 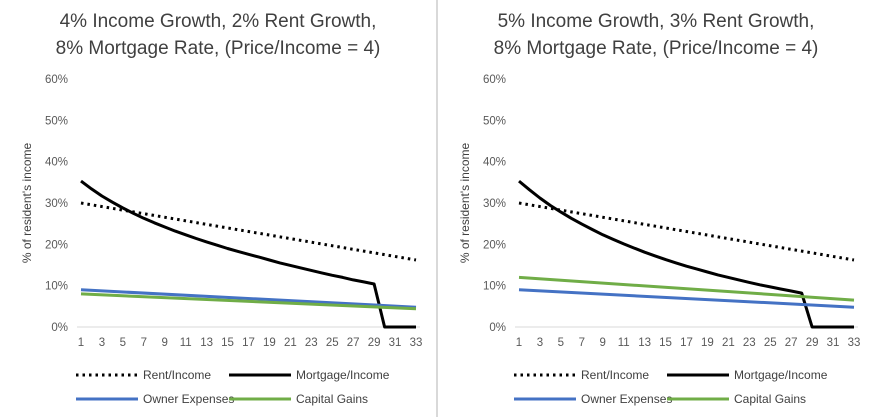 I want to click on chart-title-line-1: 5% Income Growth, 3% Rent Growth,, so click(x=656, y=21).